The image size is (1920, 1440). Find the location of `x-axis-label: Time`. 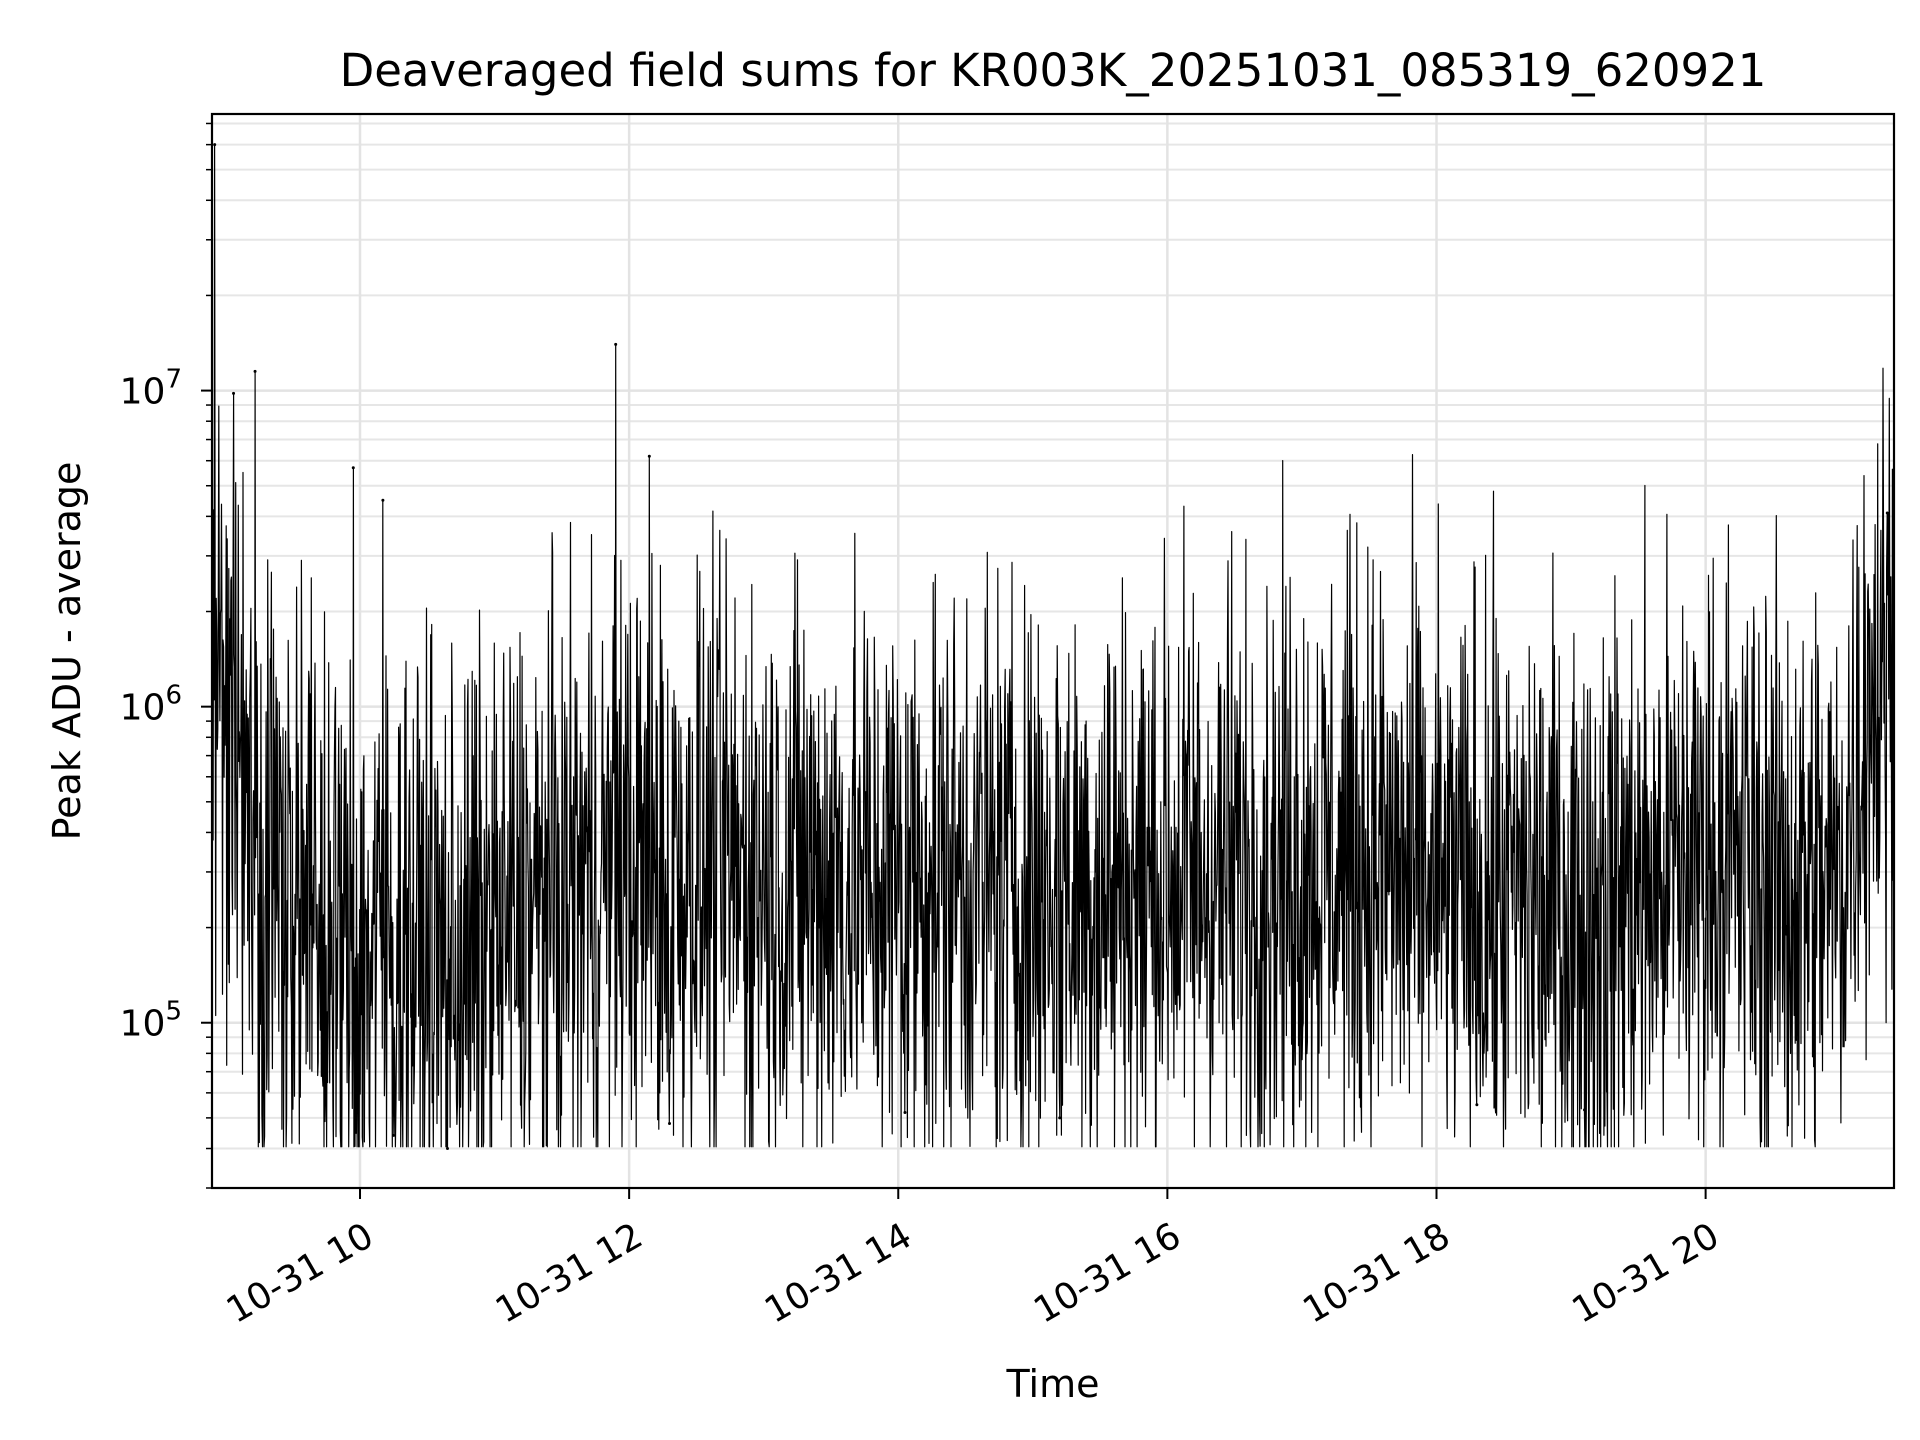

x-axis-label: Time is located at coordinates (1053, 1384).